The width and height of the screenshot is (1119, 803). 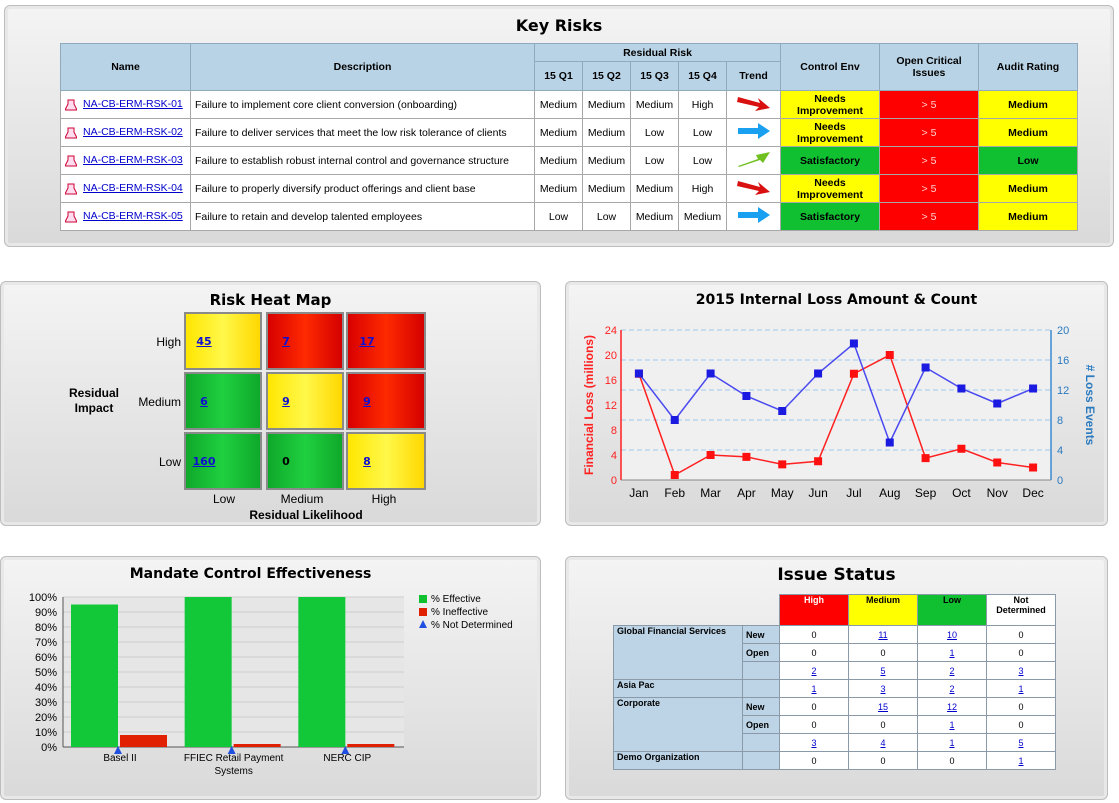 I want to click on heat-map-cell: 17, so click(x=386, y=341).